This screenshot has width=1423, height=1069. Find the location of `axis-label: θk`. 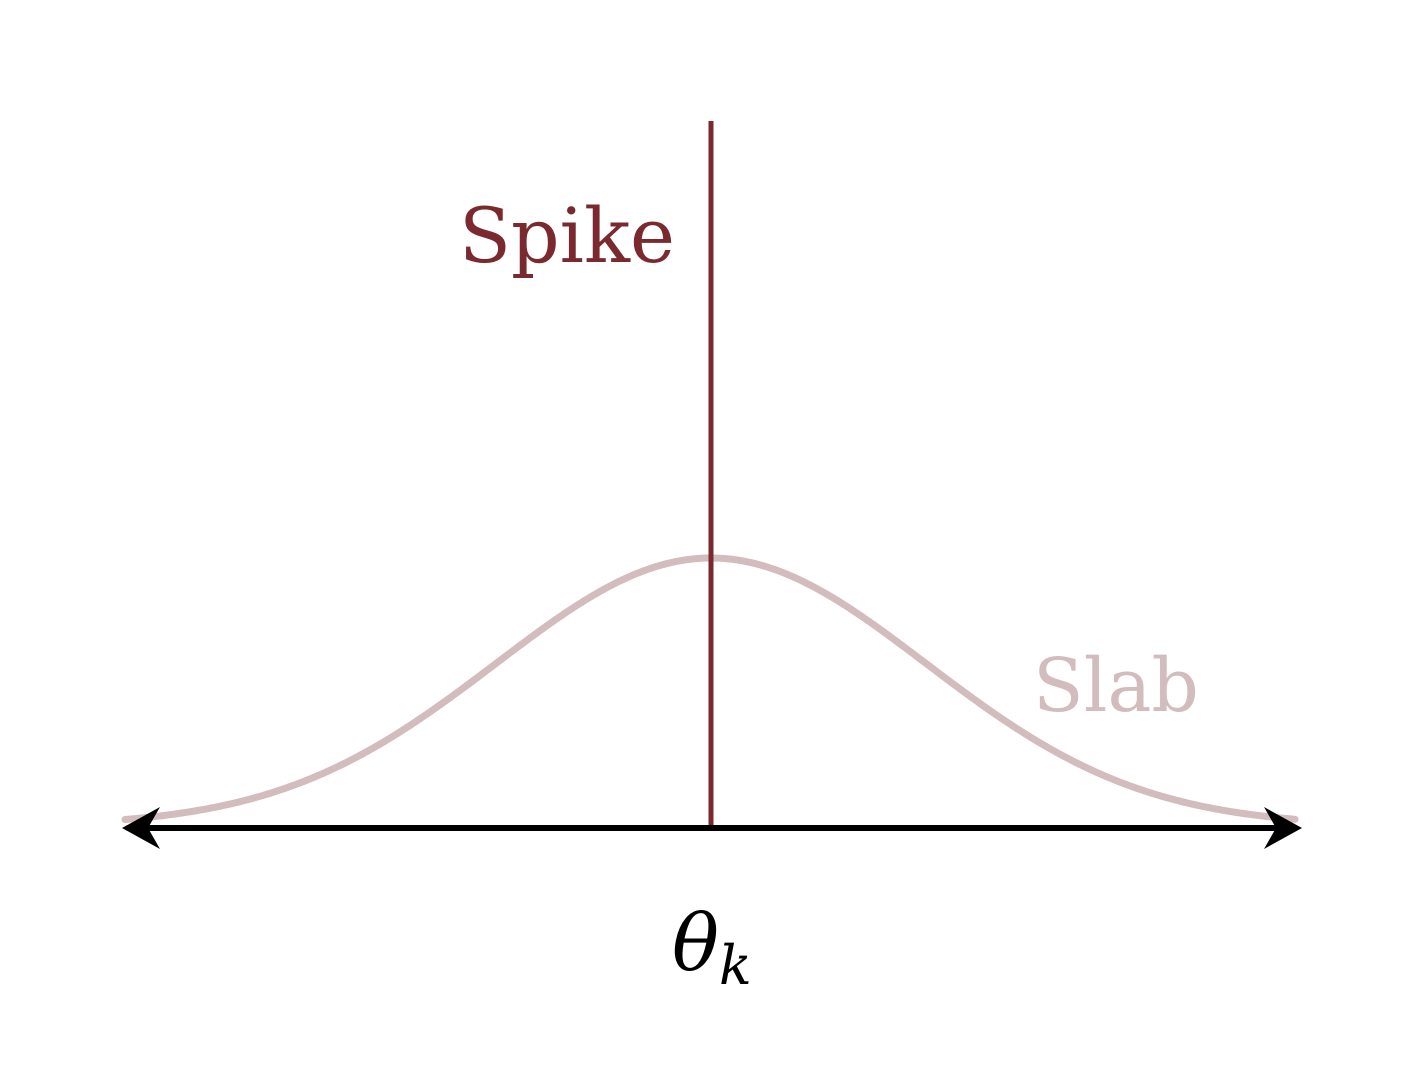

axis-label: θk is located at coordinates (712, 948).